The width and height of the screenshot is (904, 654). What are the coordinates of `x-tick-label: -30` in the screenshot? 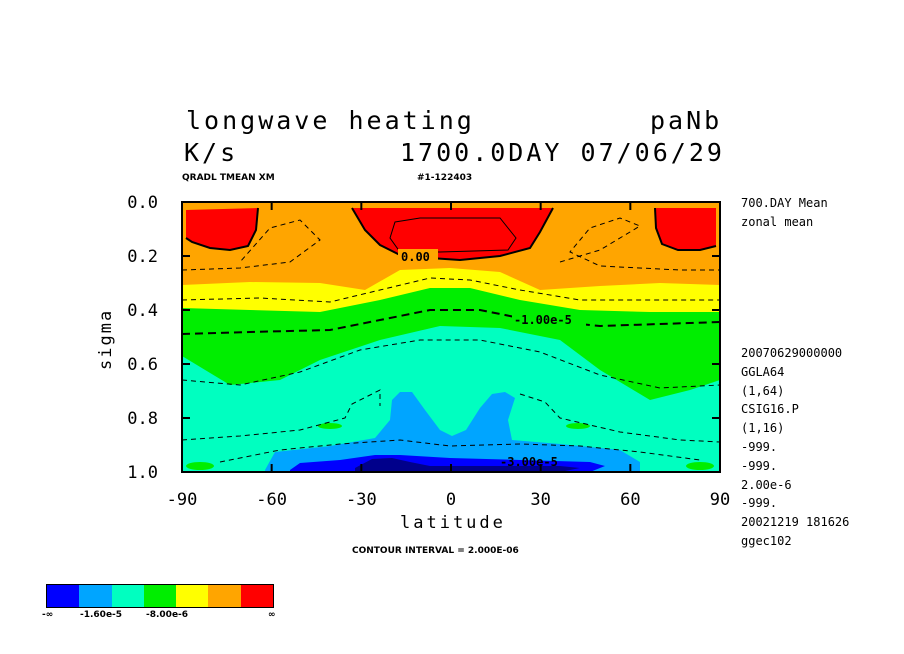 It's located at (361, 500).